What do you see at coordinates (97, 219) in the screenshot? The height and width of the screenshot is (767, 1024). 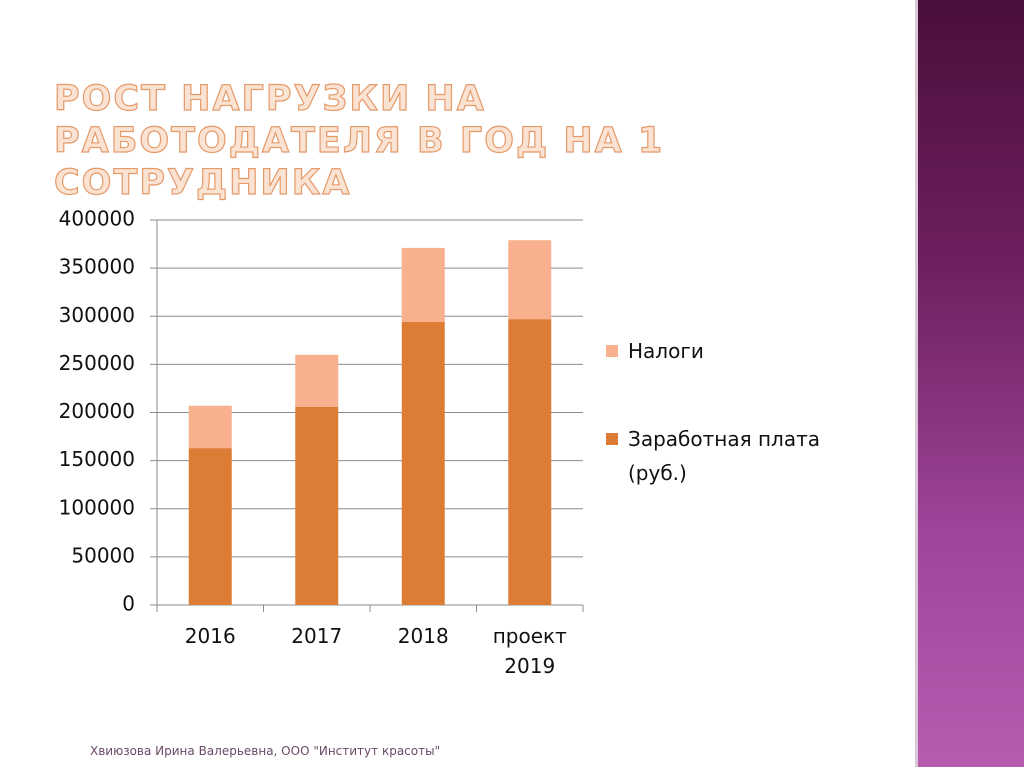 I see `y-tick-label: 400000` at bounding box center [97, 219].